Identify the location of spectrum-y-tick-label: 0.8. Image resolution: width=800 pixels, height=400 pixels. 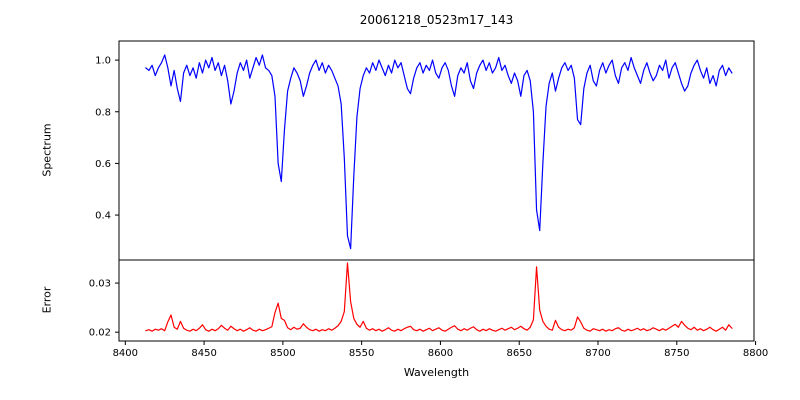
(103, 112).